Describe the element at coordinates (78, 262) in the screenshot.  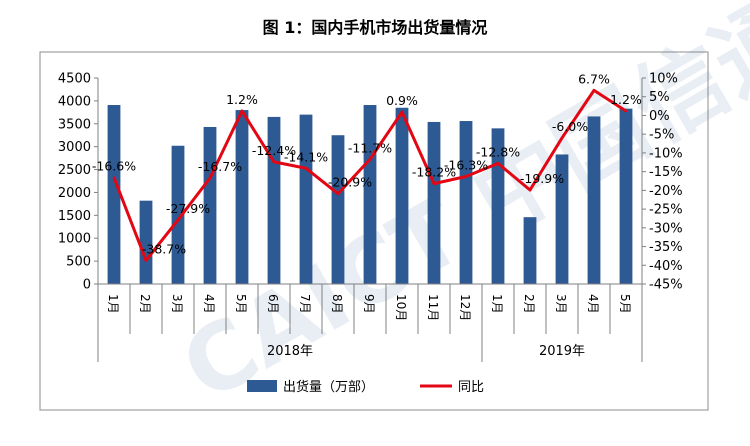
I see `left-tick-label: 500` at that location.